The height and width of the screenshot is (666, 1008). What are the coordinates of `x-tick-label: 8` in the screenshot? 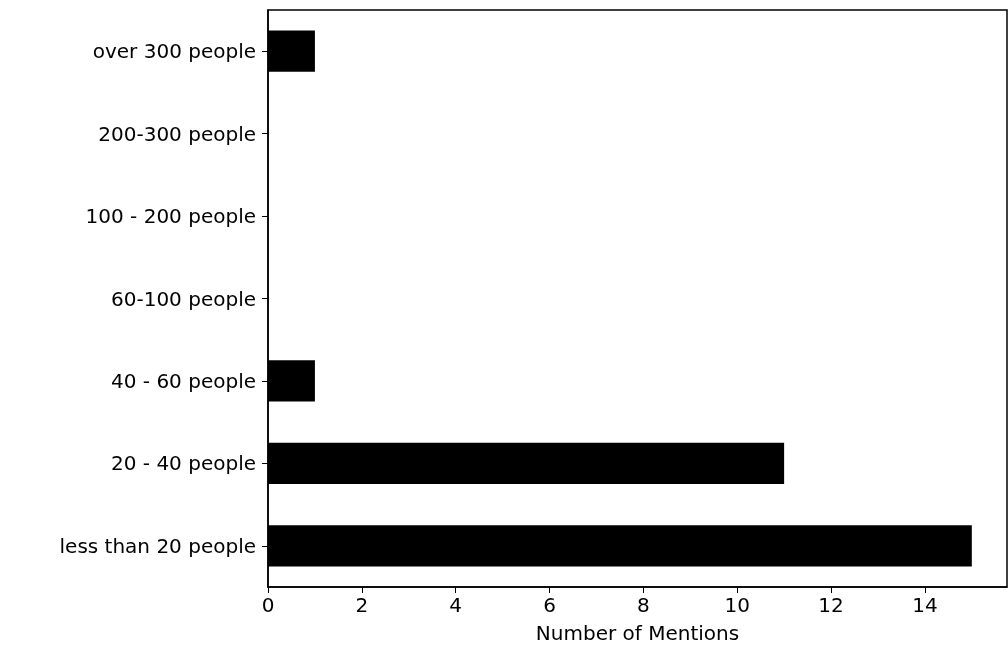 It's located at (643, 605).